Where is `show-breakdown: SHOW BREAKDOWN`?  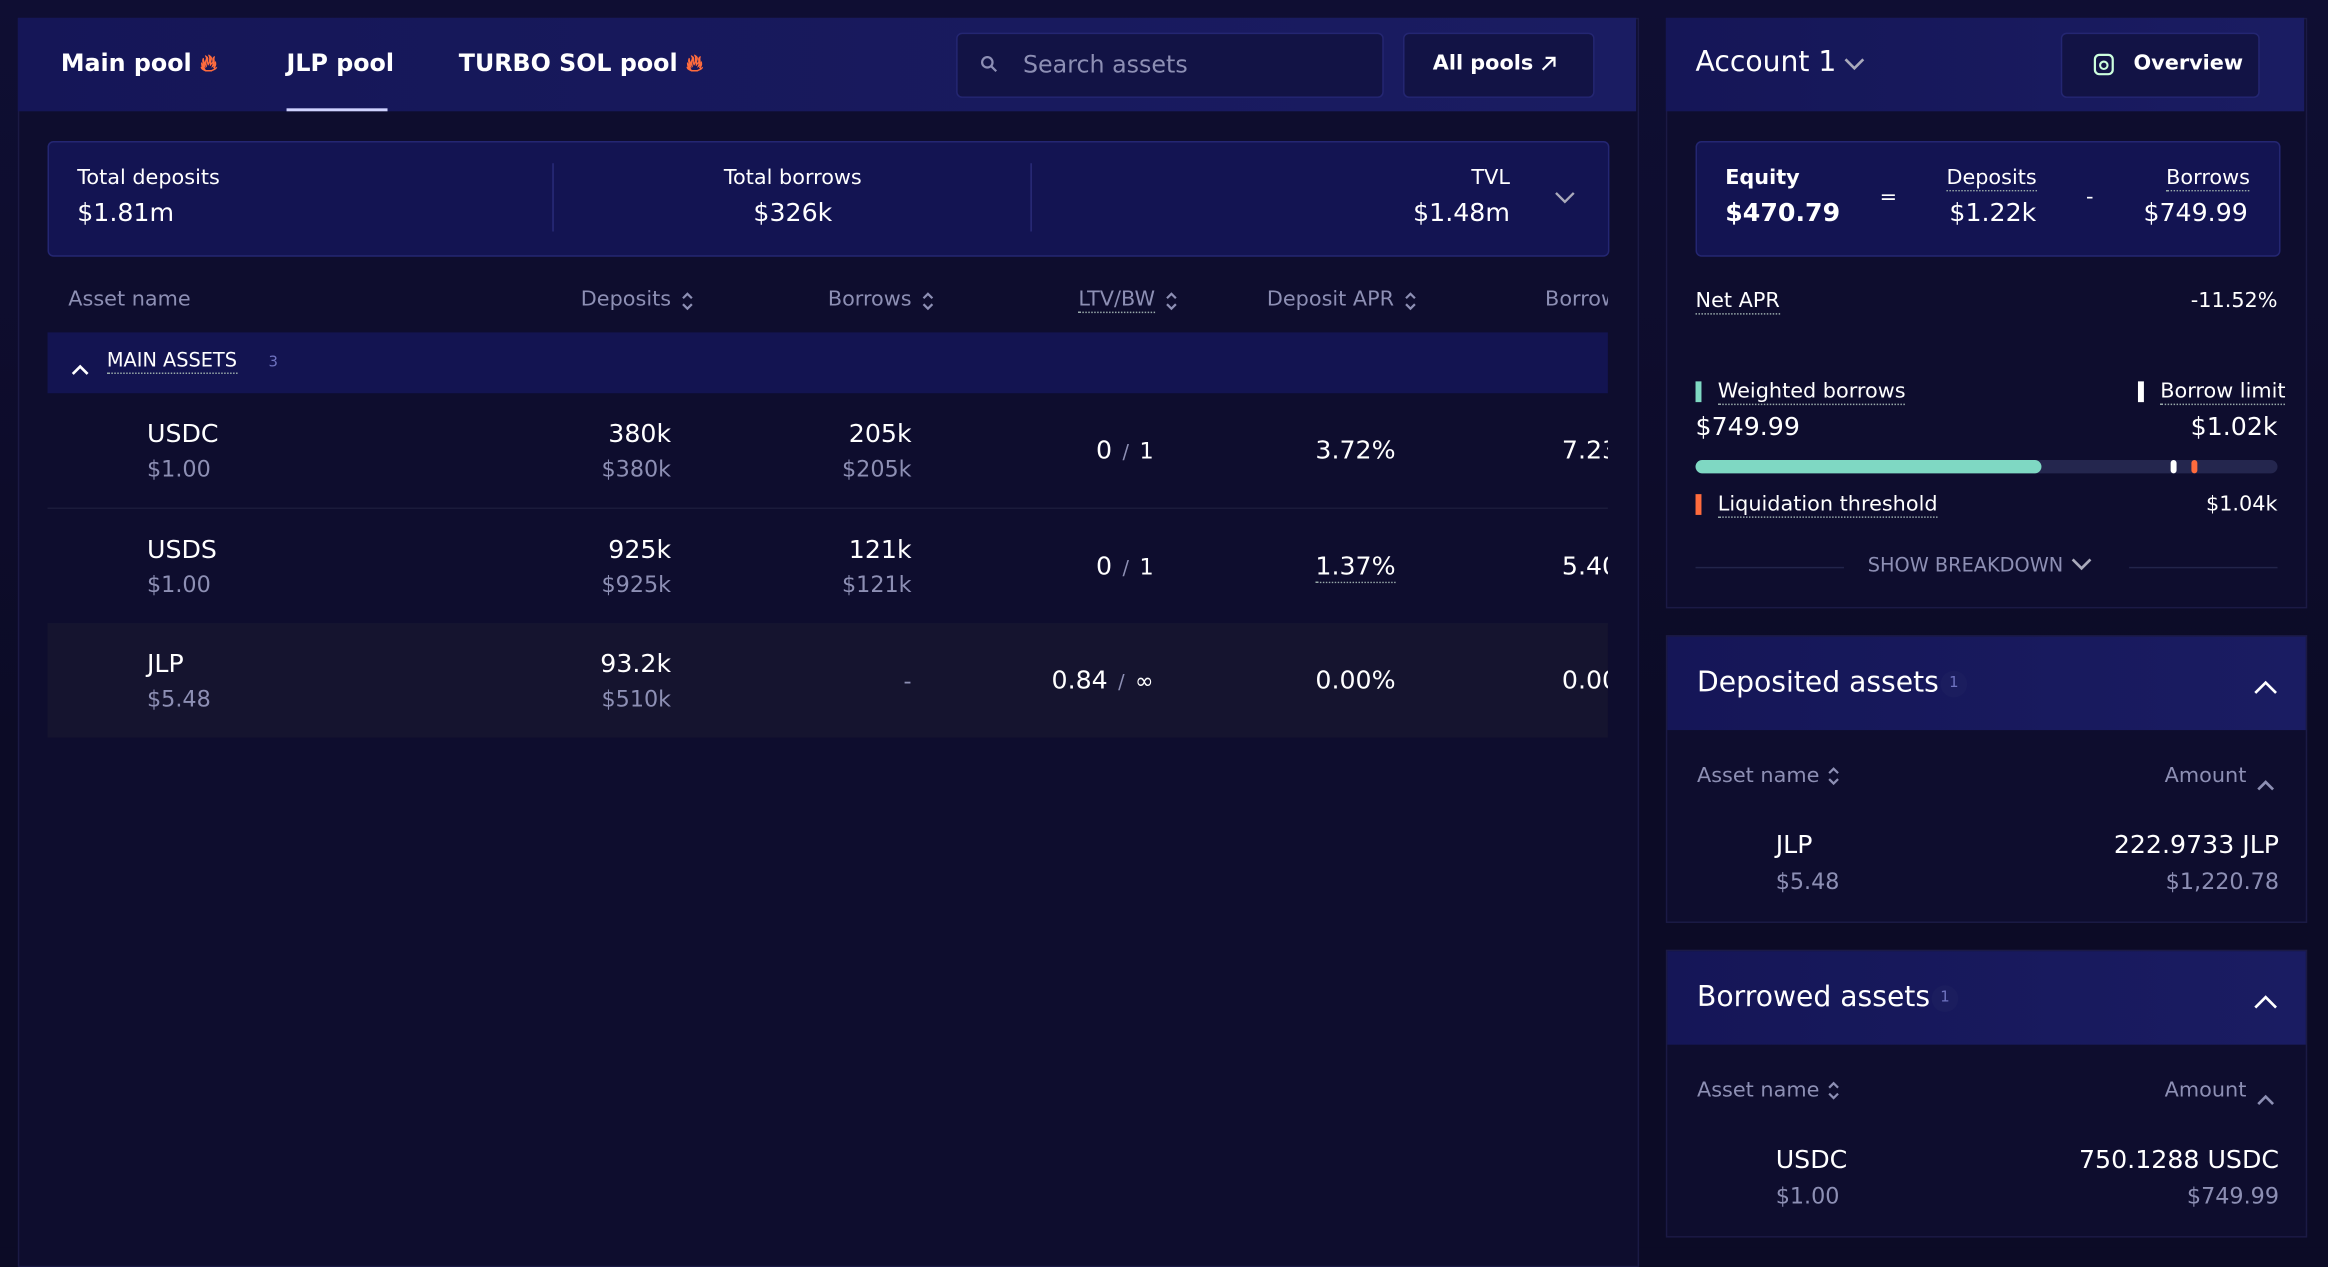
show-breakdown: SHOW BREAKDOWN is located at coordinates (1980, 566).